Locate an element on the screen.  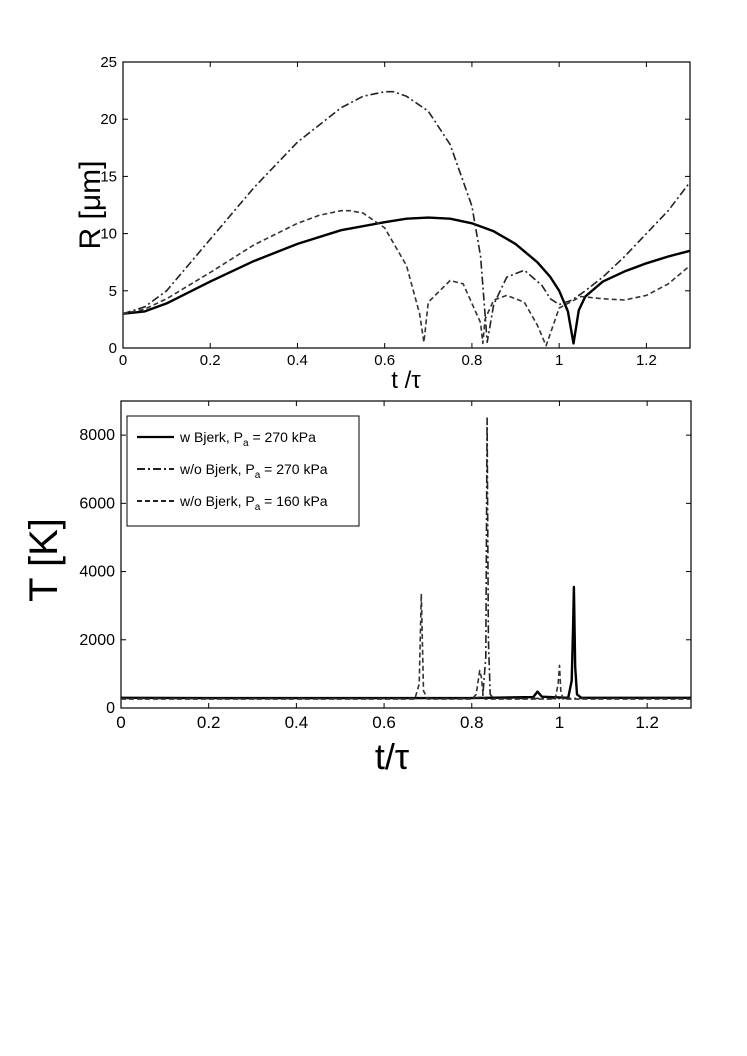
temperature-series-line-solid is located at coordinates (405, 642).